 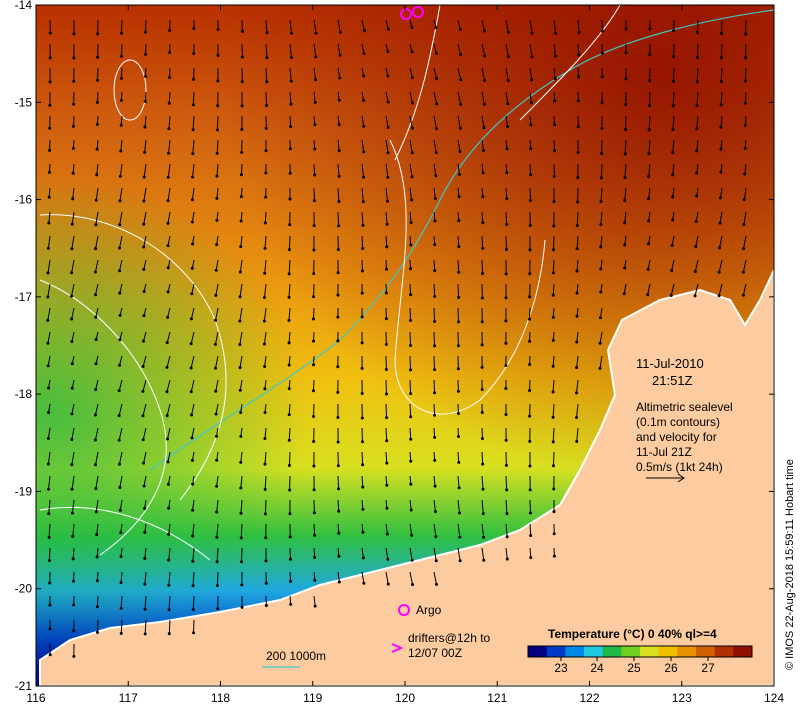 What do you see at coordinates (632, 634) in the screenshot?
I see `colorbar-title: Temperature (°C) 0 40% ql>=4` at bounding box center [632, 634].